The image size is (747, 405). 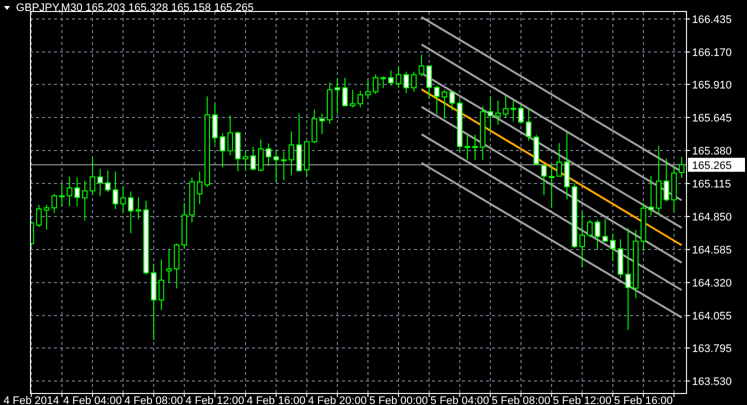 What do you see at coordinates (712, 250) in the screenshot?
I see `y-tick-label: 164.585` at bounding box center [712, 250].